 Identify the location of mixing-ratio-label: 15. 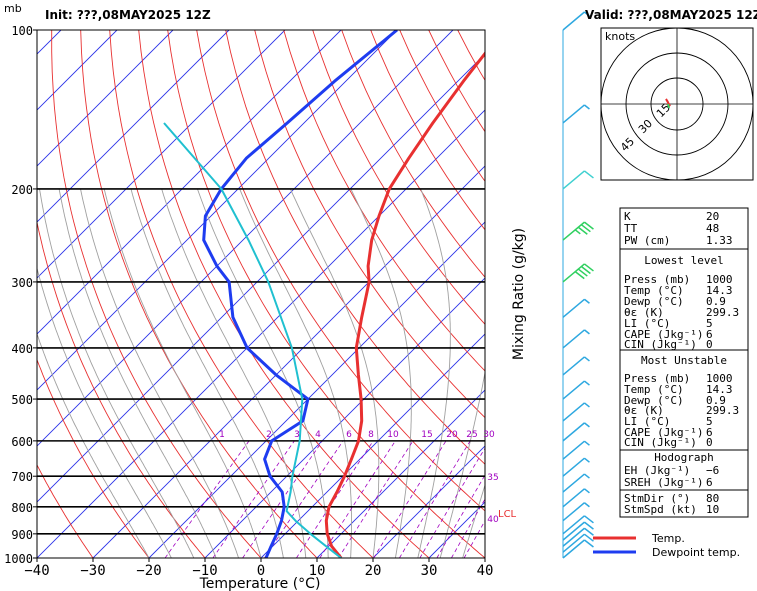
(426, 435).